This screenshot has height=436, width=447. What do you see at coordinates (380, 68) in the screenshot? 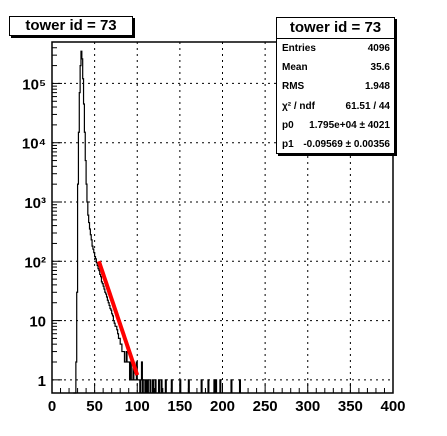
I see `stats-value: 35.6` at bounding box center [380, 68].